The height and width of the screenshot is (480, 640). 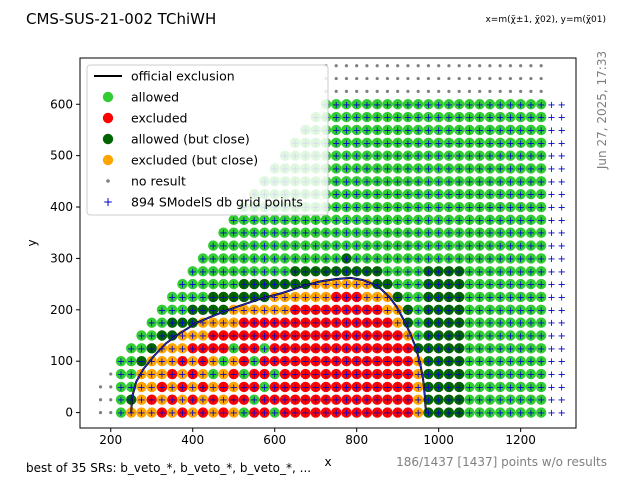 What do you see at coordinates (61, 310) in the screenshot?
I see `y-tick-label: 200` at bounding box center [61, 310].